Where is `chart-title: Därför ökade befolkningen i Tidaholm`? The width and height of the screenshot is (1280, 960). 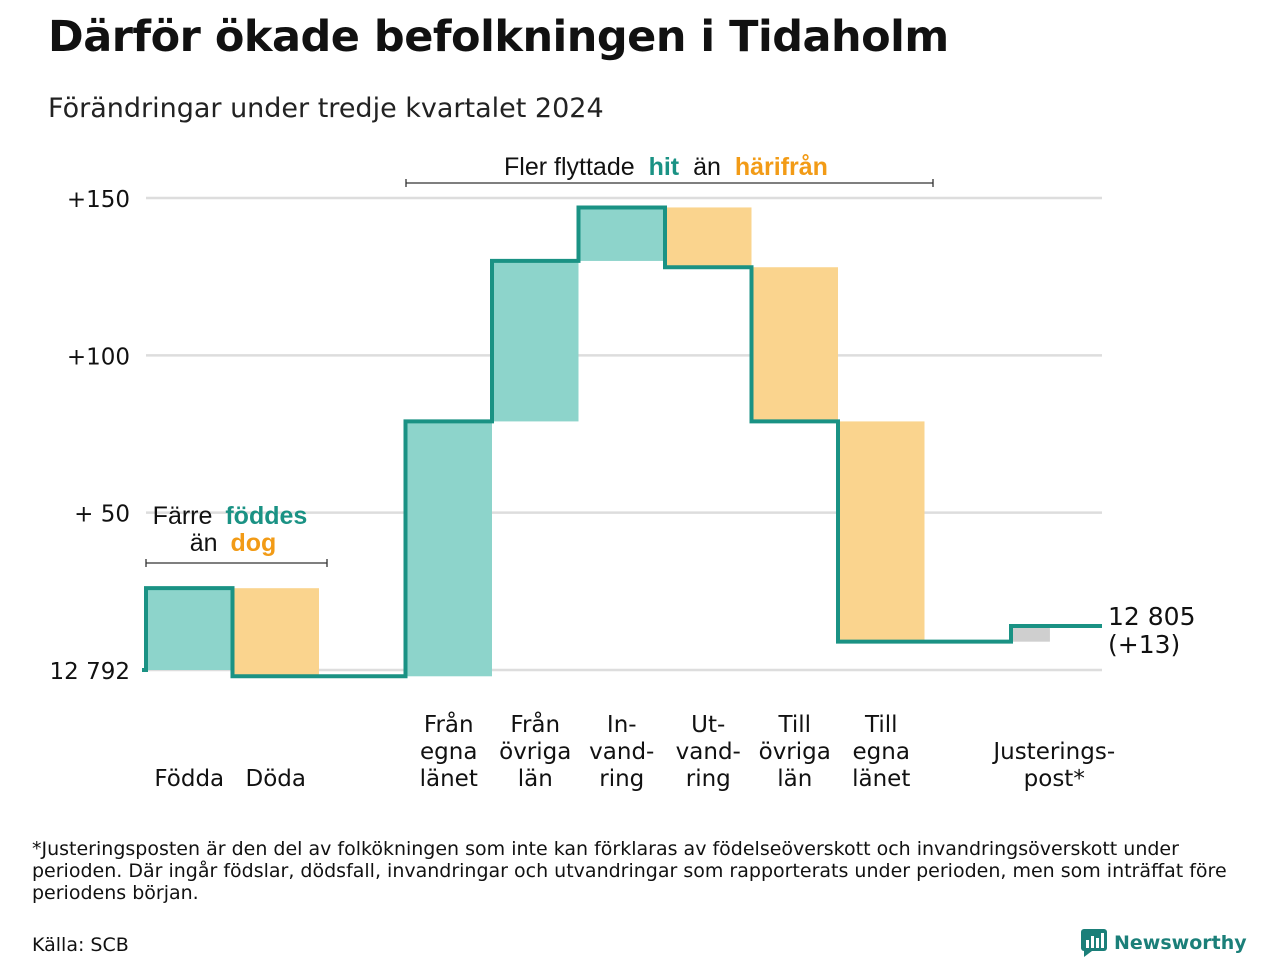 chart-title: Därför ökade befolkningen i Tidaholm is located at coordinates (498, 37).